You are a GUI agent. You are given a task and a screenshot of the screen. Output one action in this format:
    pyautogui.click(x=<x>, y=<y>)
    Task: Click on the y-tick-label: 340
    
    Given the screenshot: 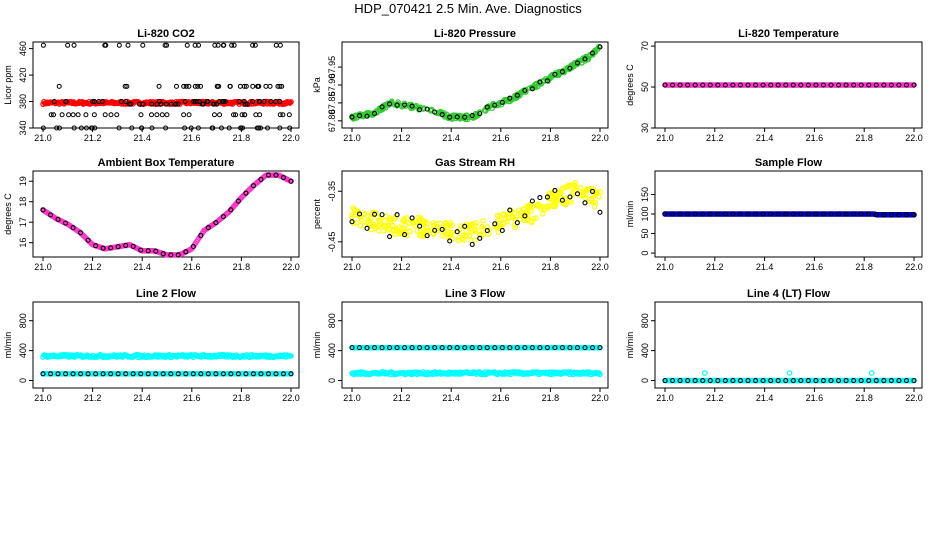 What is the action you would take?
    pyautogui.click(x=23, y=127)
    